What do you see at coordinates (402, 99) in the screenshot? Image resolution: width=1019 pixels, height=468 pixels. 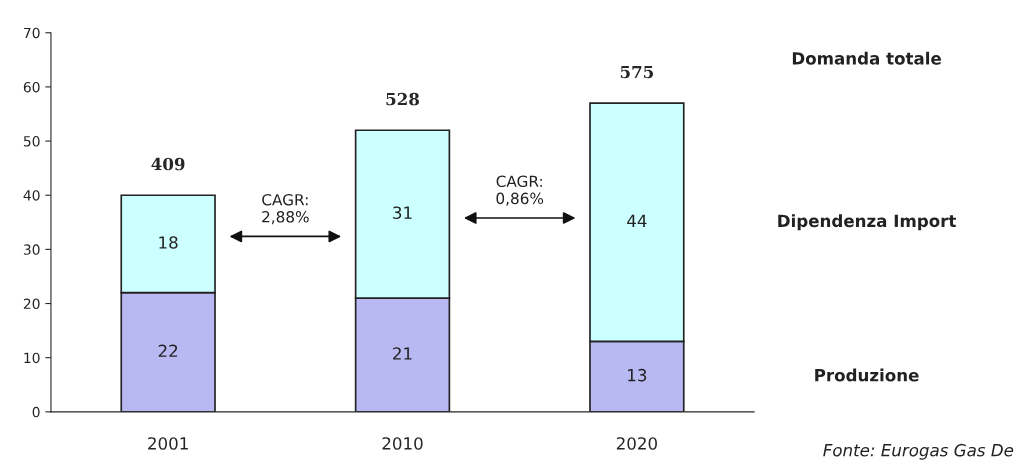 I see `annotation: 528` at bounding box center [402, 99].